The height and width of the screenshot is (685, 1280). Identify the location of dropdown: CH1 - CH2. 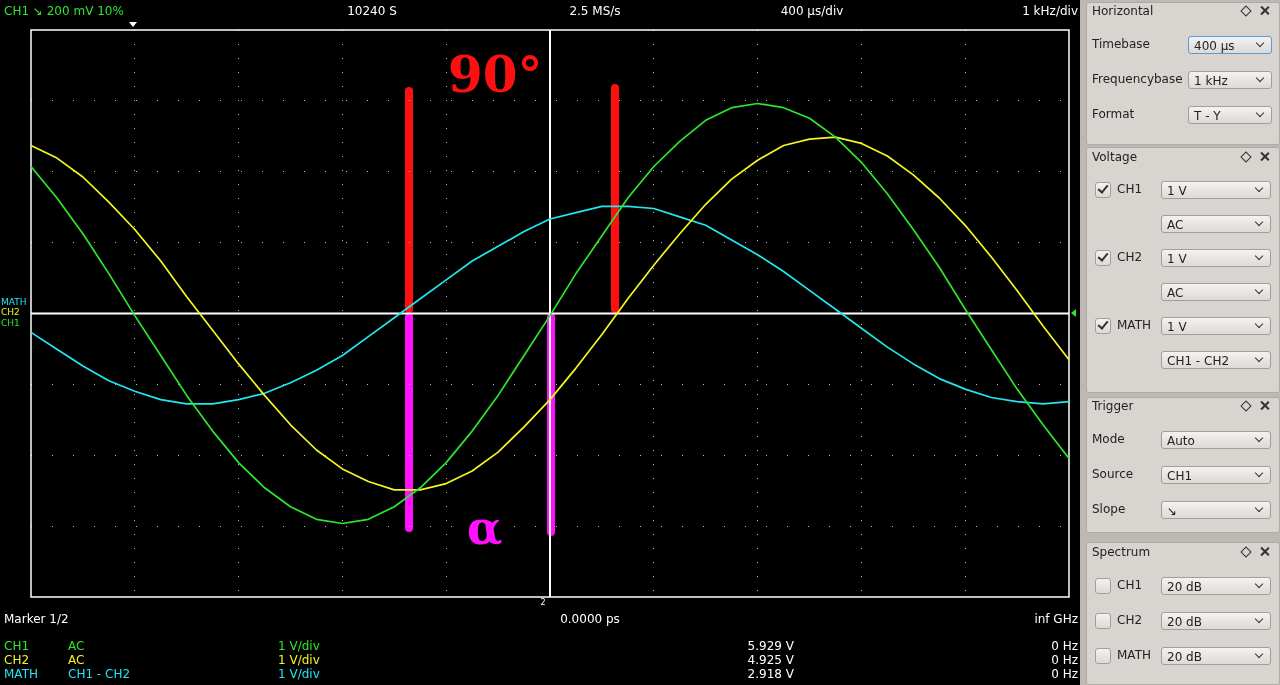
(1216, 360).